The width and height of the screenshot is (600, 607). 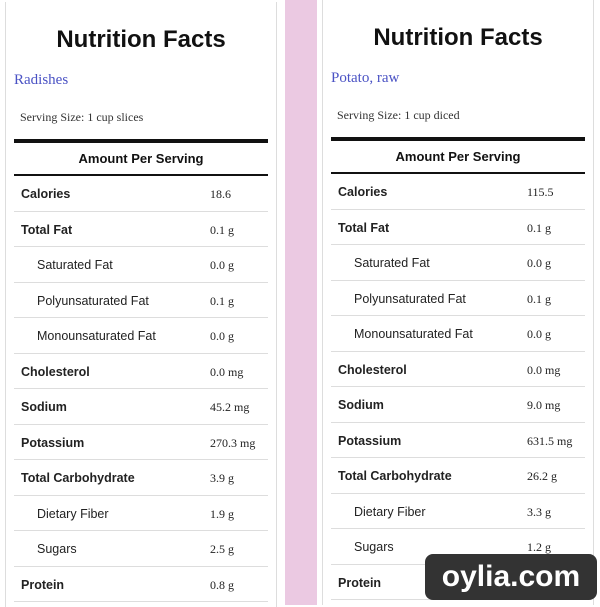 What do you see at coordinates (233, 442) in the screenshot?
I see `nutrient-value: 270.3 mg` at bounding box center [233, 442].